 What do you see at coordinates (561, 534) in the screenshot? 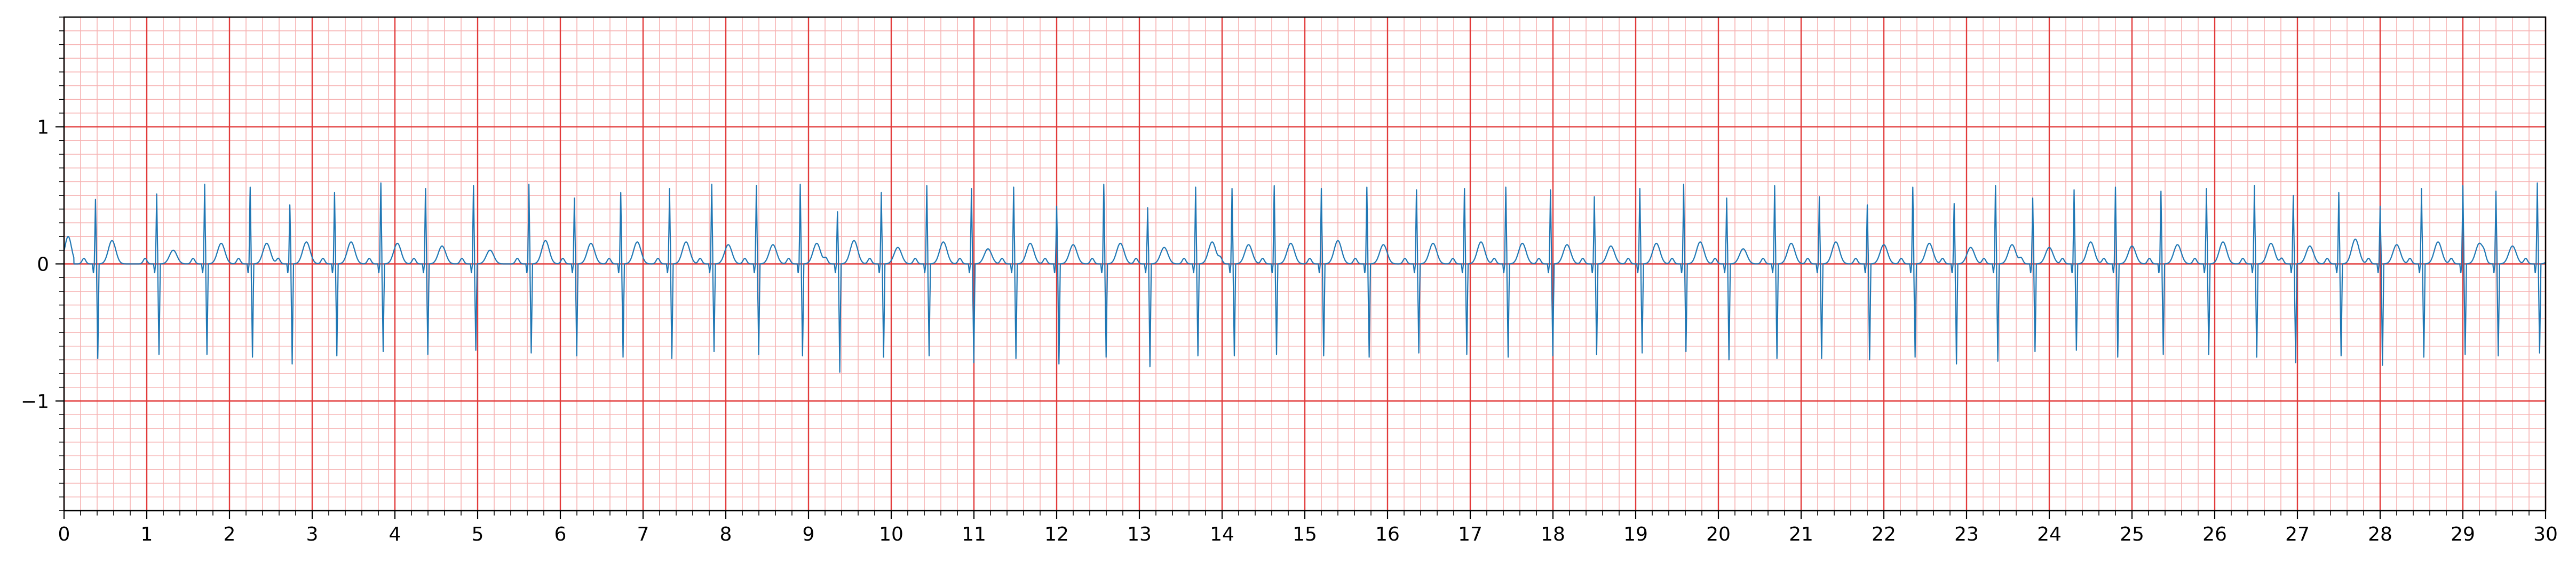
I see `x-tick-label: 6` at bounding box center [561, 534].